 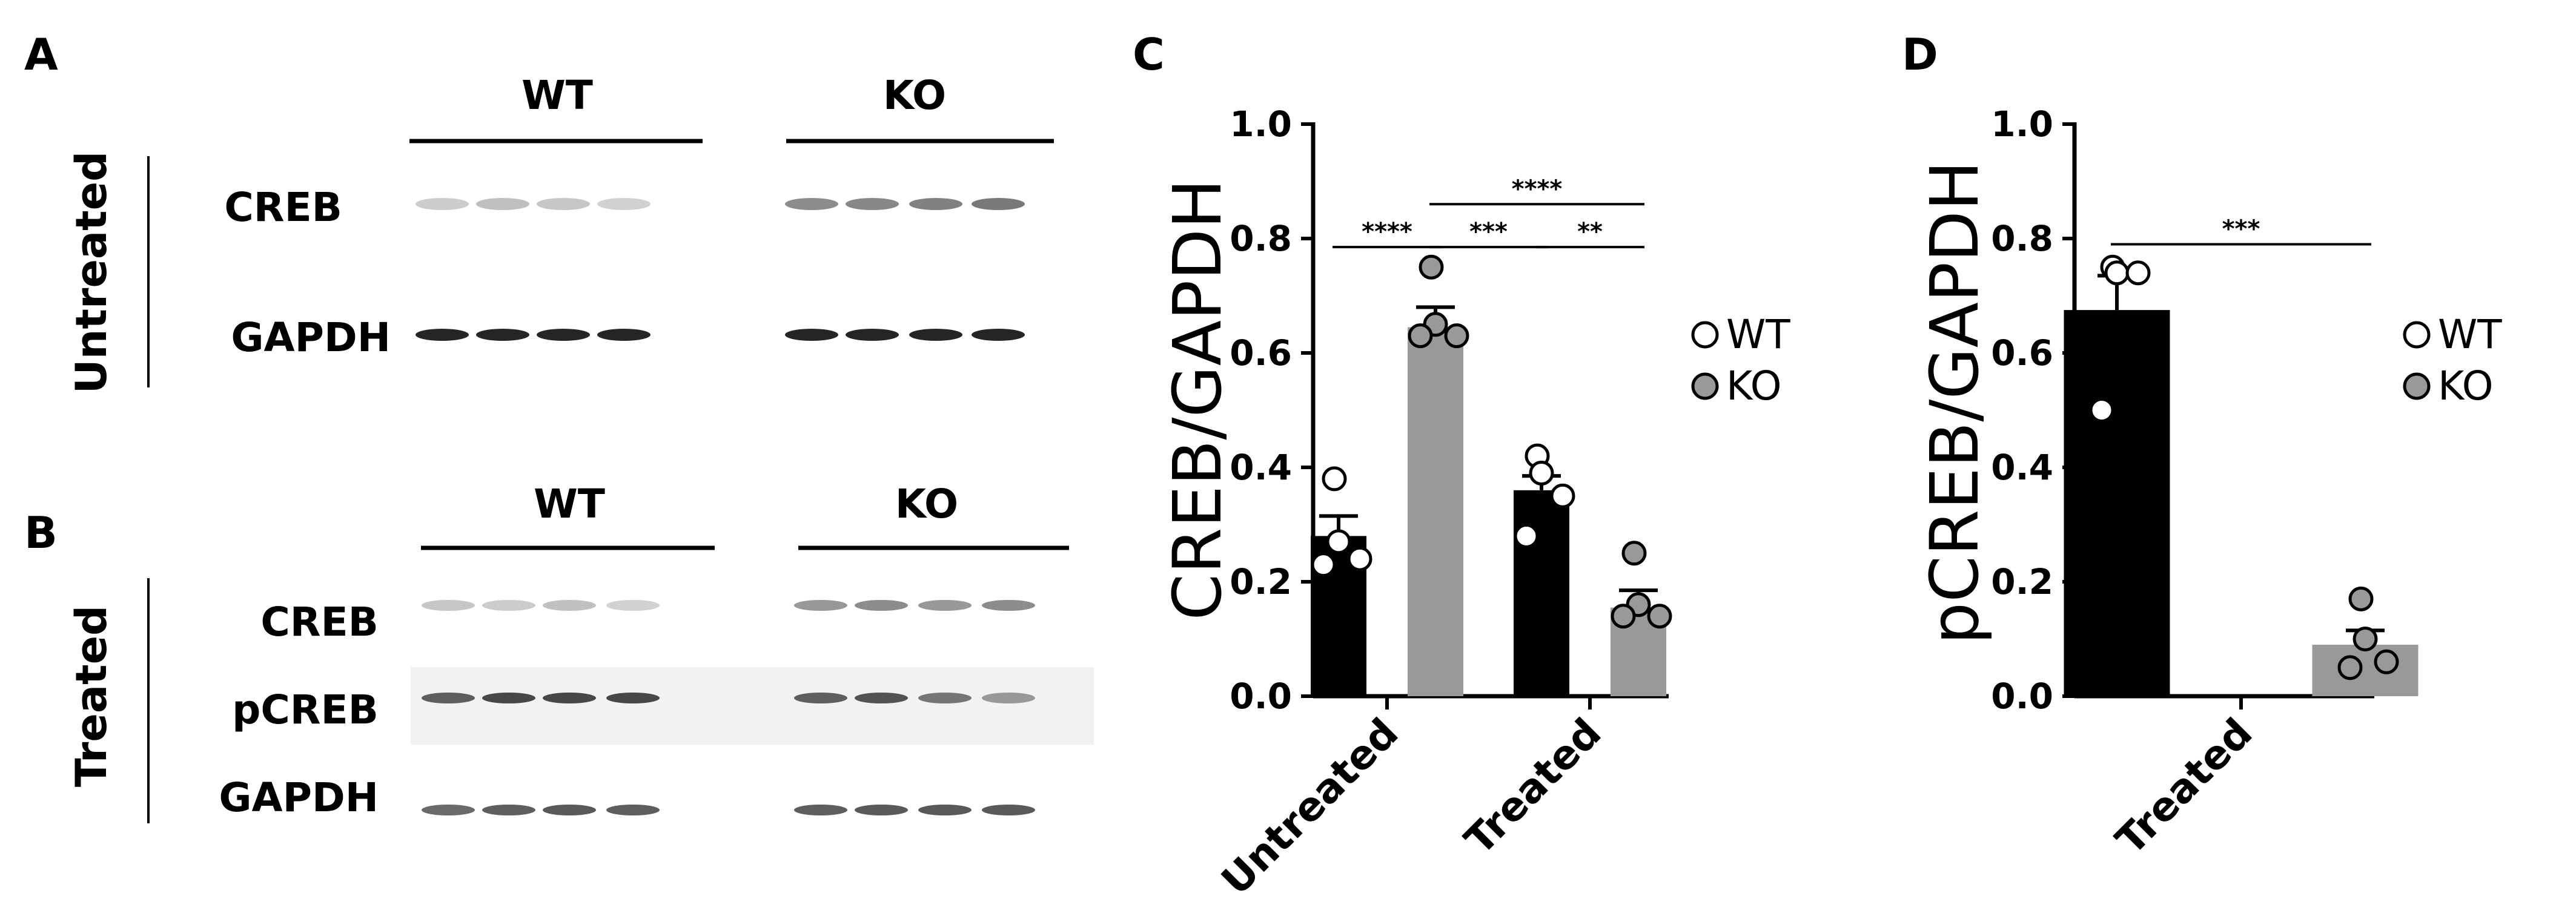 What do you see at coordinates (2022, 696) in the screenshot?
I see `chart-d-ytick-label: 0.0` at bounding box center [2022, 696].